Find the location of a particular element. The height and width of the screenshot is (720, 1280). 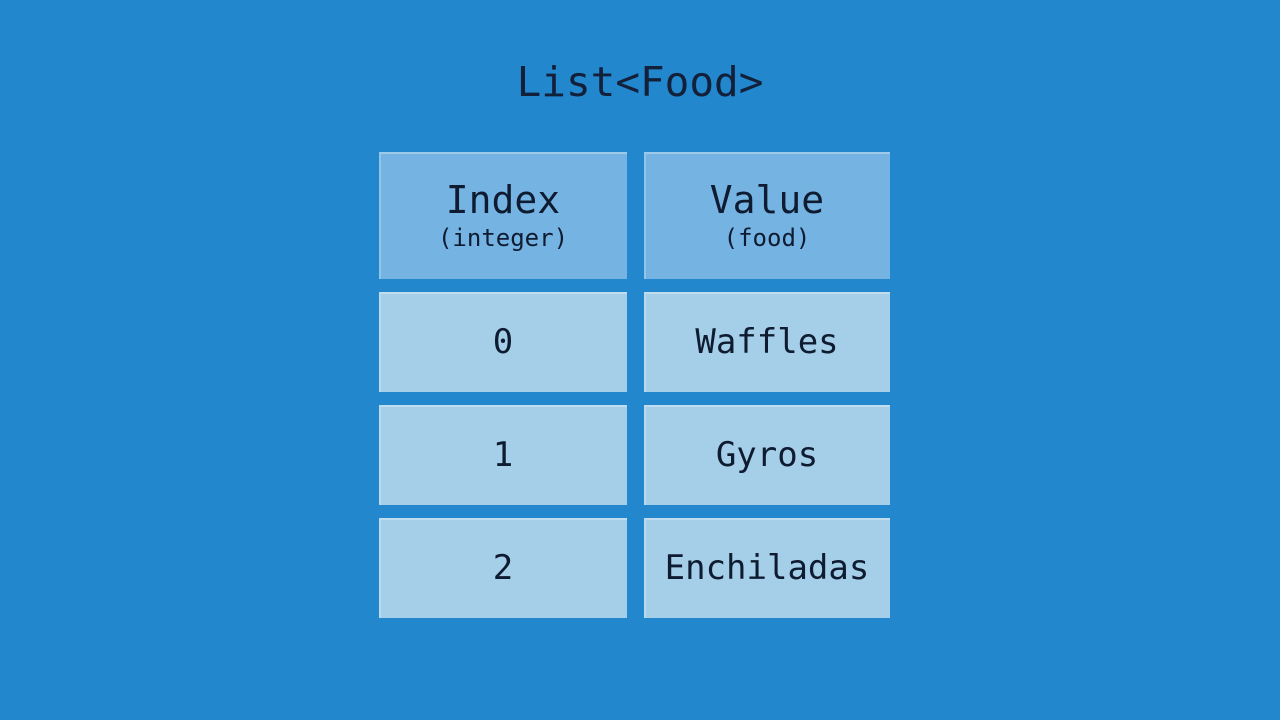

header-cell-value: Value (food) is located at coordinates (767, 215).